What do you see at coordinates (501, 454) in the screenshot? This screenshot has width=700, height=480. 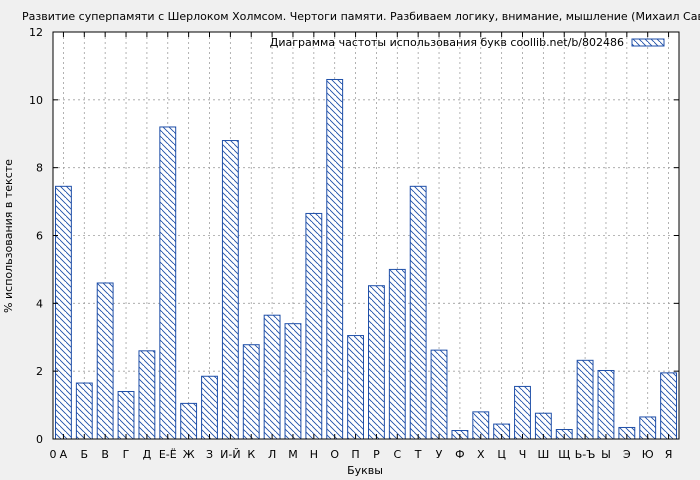 I see `x-tick-label: Ц` at bounding box center [501, 454].